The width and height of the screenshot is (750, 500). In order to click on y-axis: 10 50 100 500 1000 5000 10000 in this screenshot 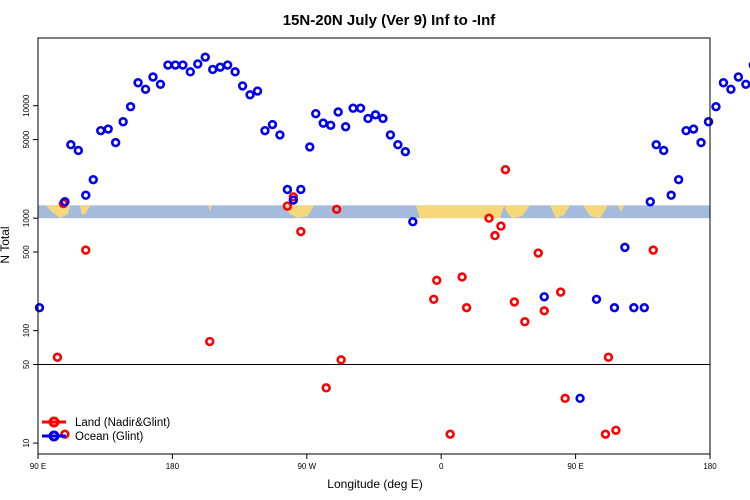, I will do `click(30, 271)`.